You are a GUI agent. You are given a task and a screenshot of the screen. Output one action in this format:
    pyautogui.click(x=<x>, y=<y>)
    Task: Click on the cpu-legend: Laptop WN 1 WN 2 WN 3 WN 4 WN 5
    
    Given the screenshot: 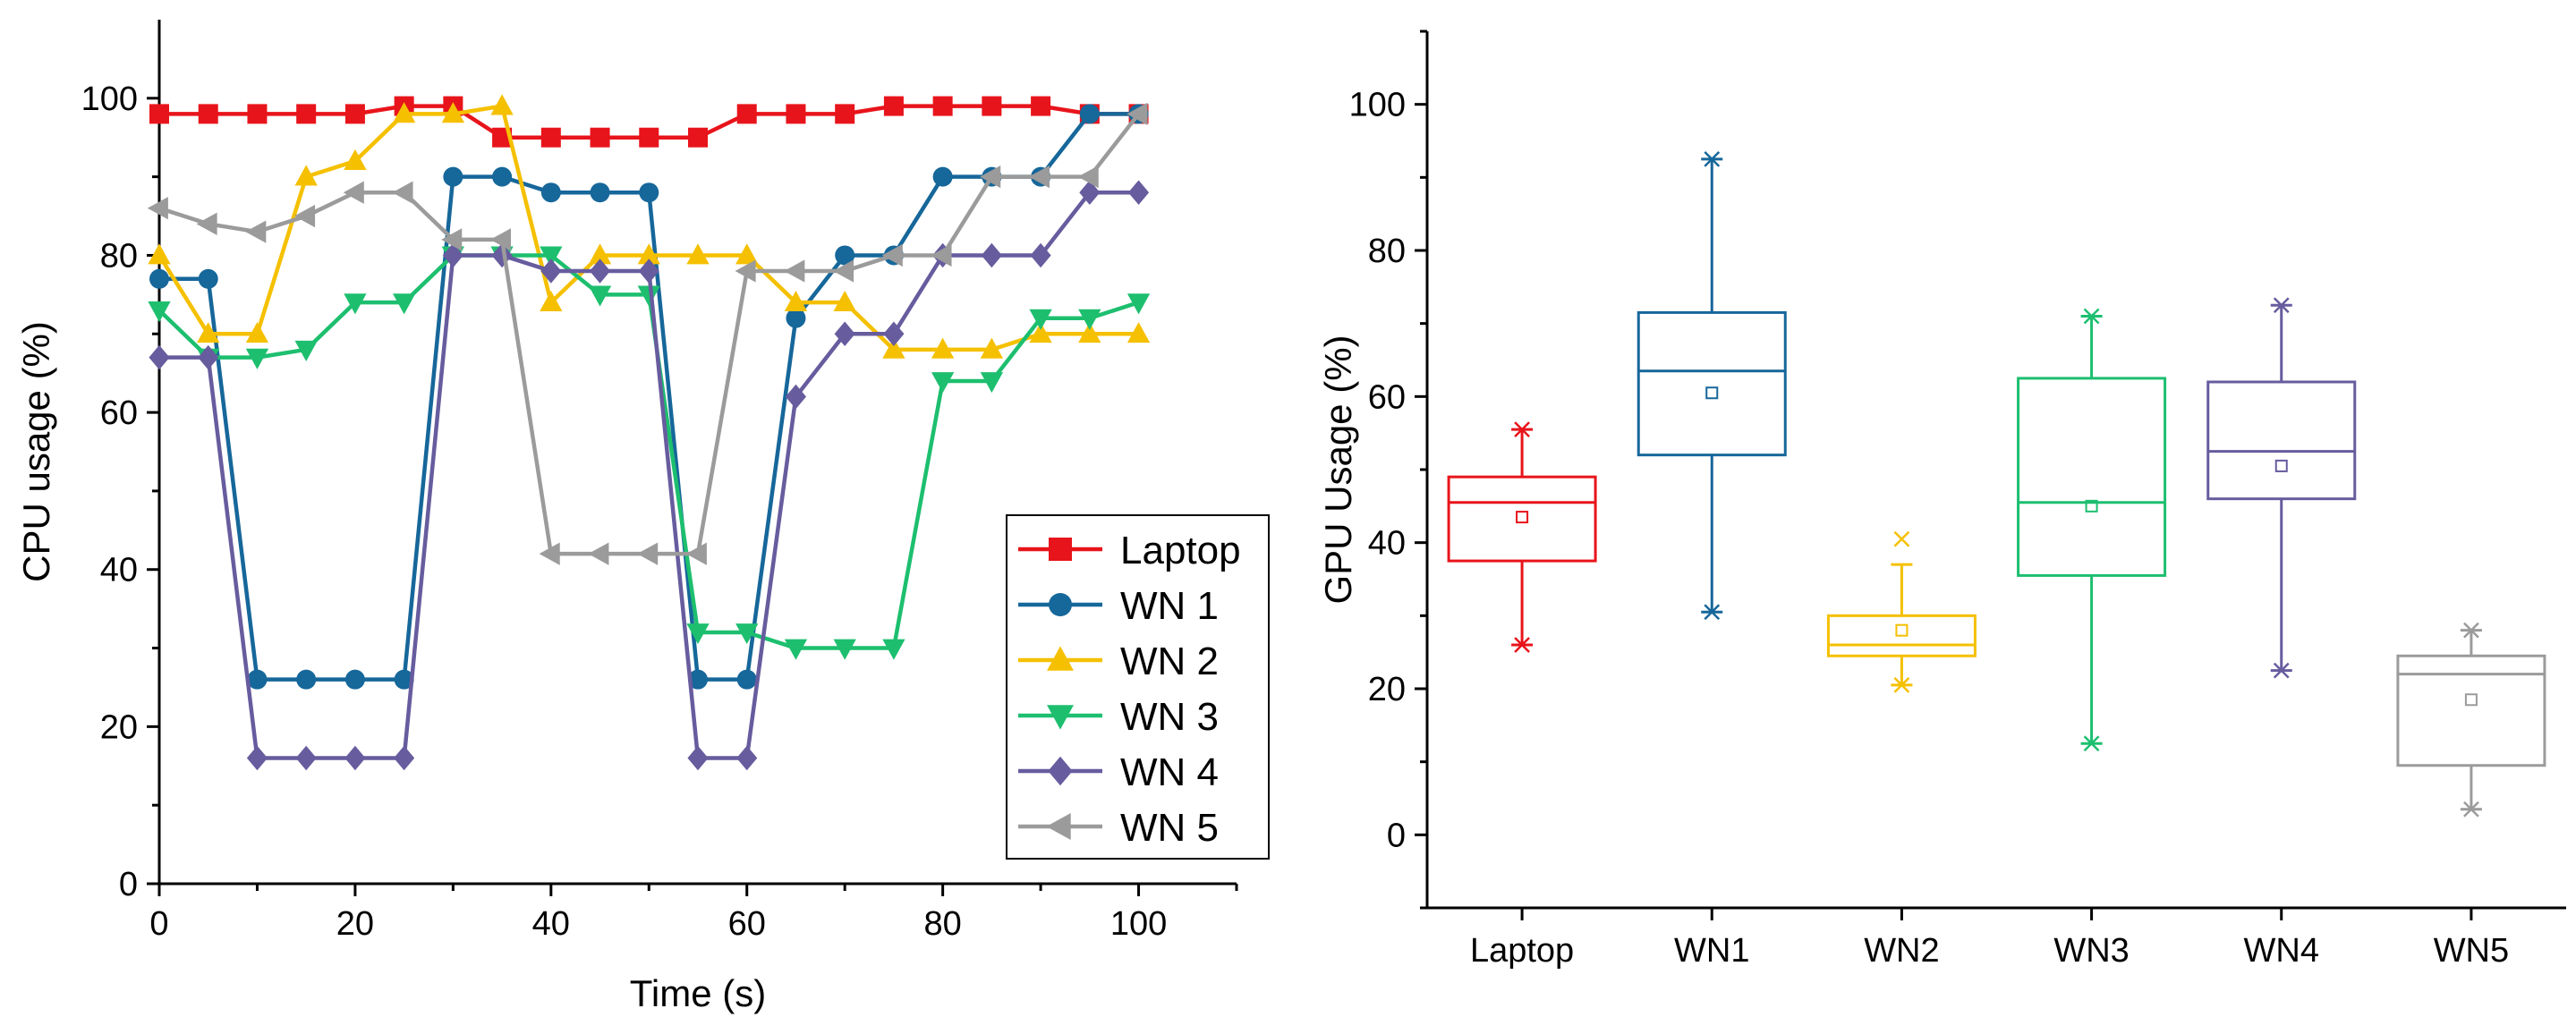 What is the action you would take?
    pyautogui.click(x=1138, y=687)
    